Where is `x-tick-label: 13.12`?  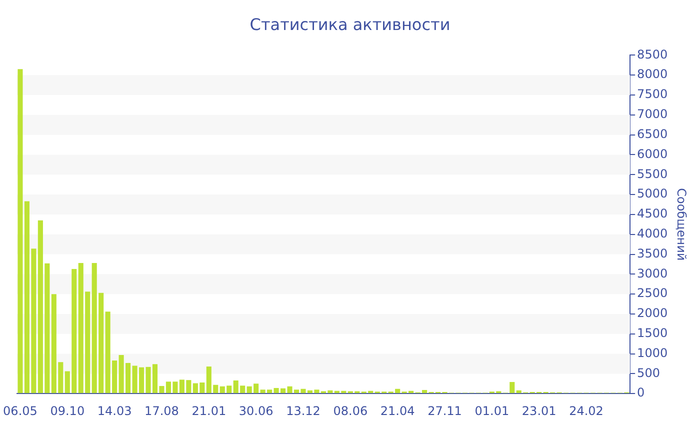
x-tick-label: 13.12 is located at coordinates (303, 411).